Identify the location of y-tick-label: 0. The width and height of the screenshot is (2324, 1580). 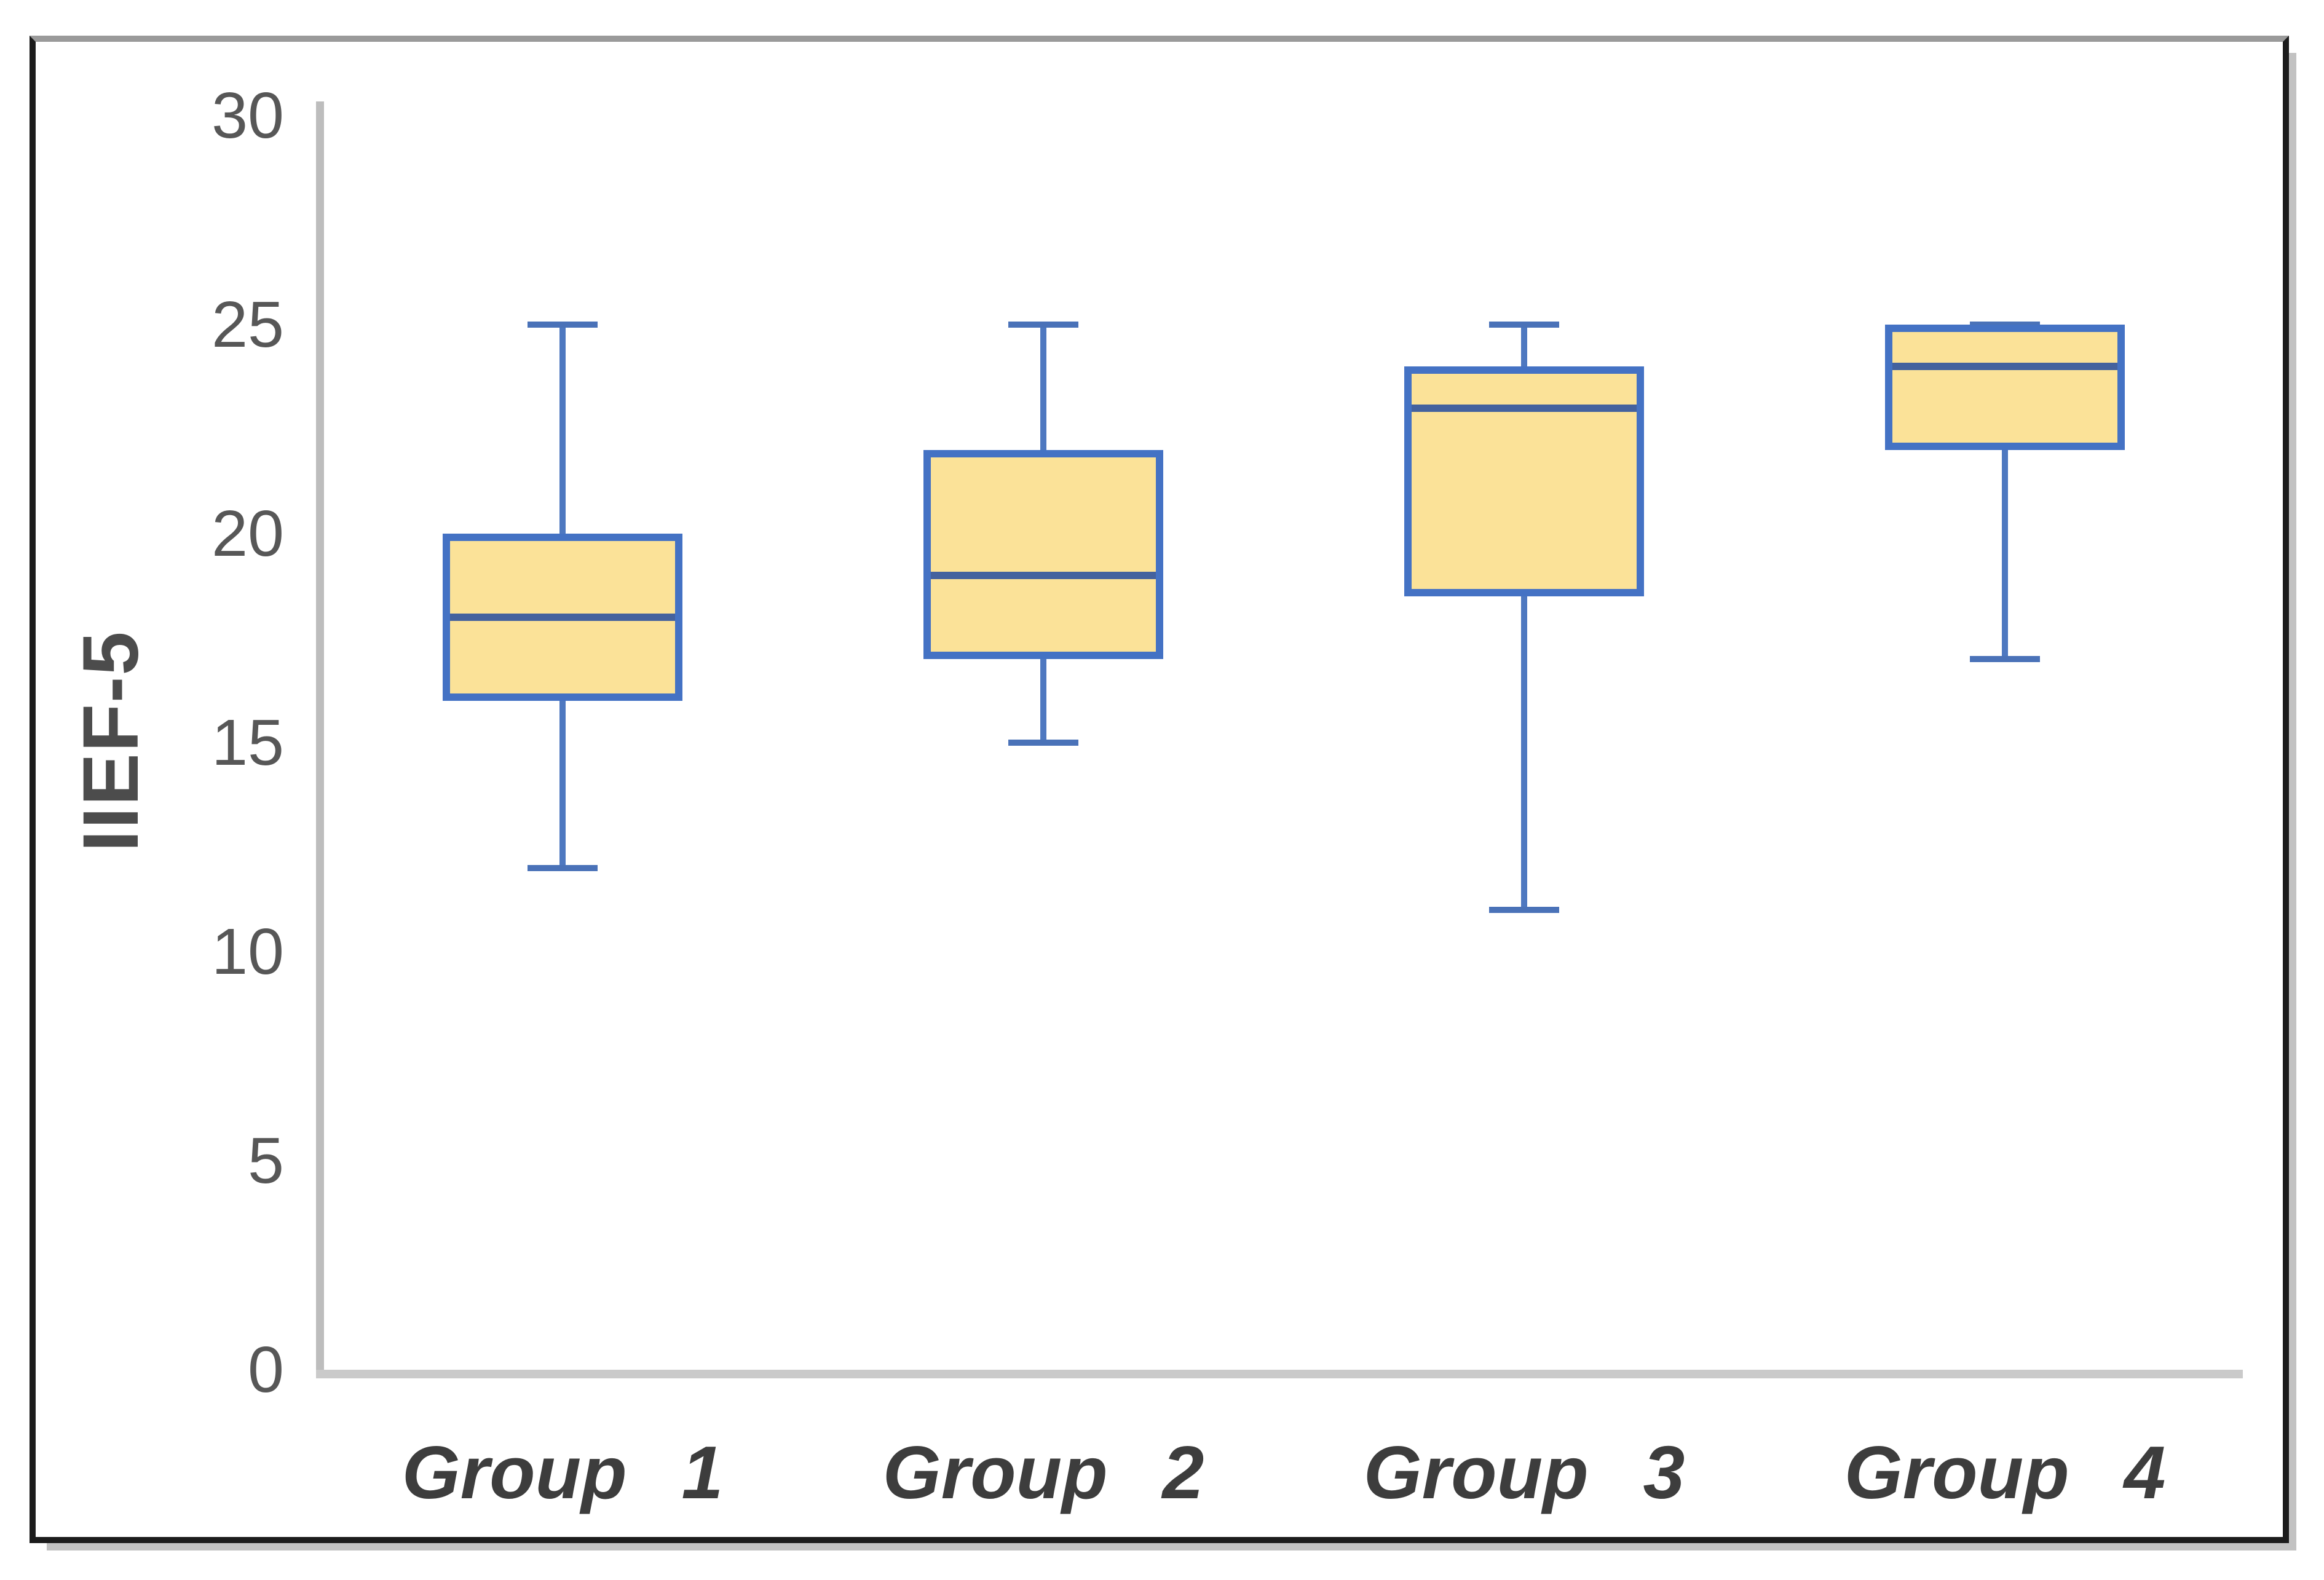
(266, 1369).